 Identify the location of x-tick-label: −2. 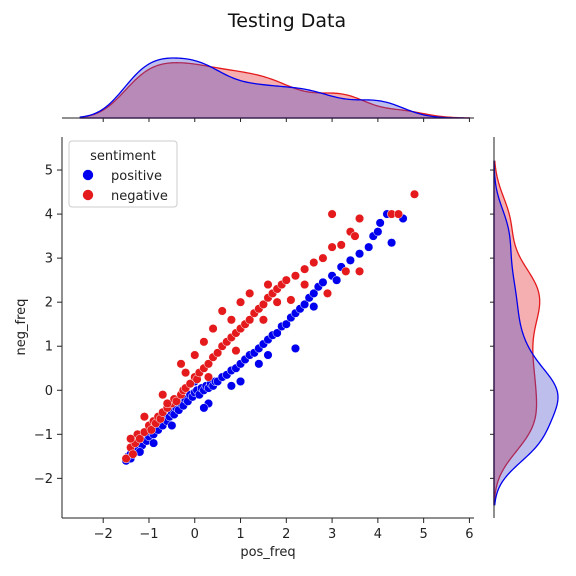
(103, 534).